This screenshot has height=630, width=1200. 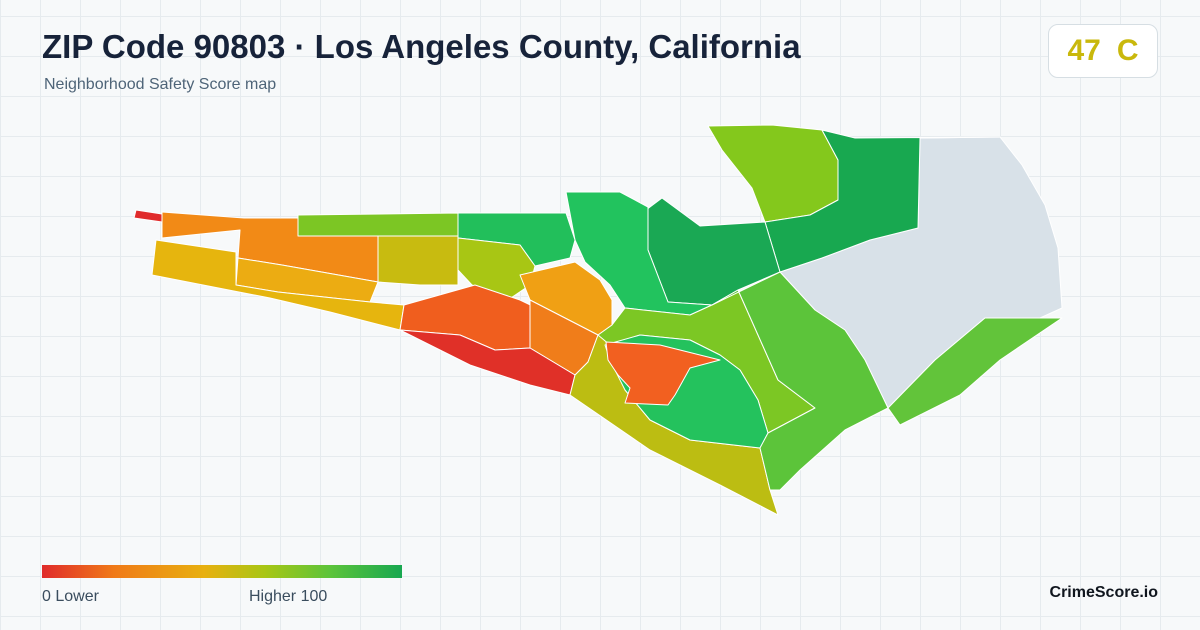 I want to click on brand-name: CrimeScore.io, so click(x=1103, y=592).